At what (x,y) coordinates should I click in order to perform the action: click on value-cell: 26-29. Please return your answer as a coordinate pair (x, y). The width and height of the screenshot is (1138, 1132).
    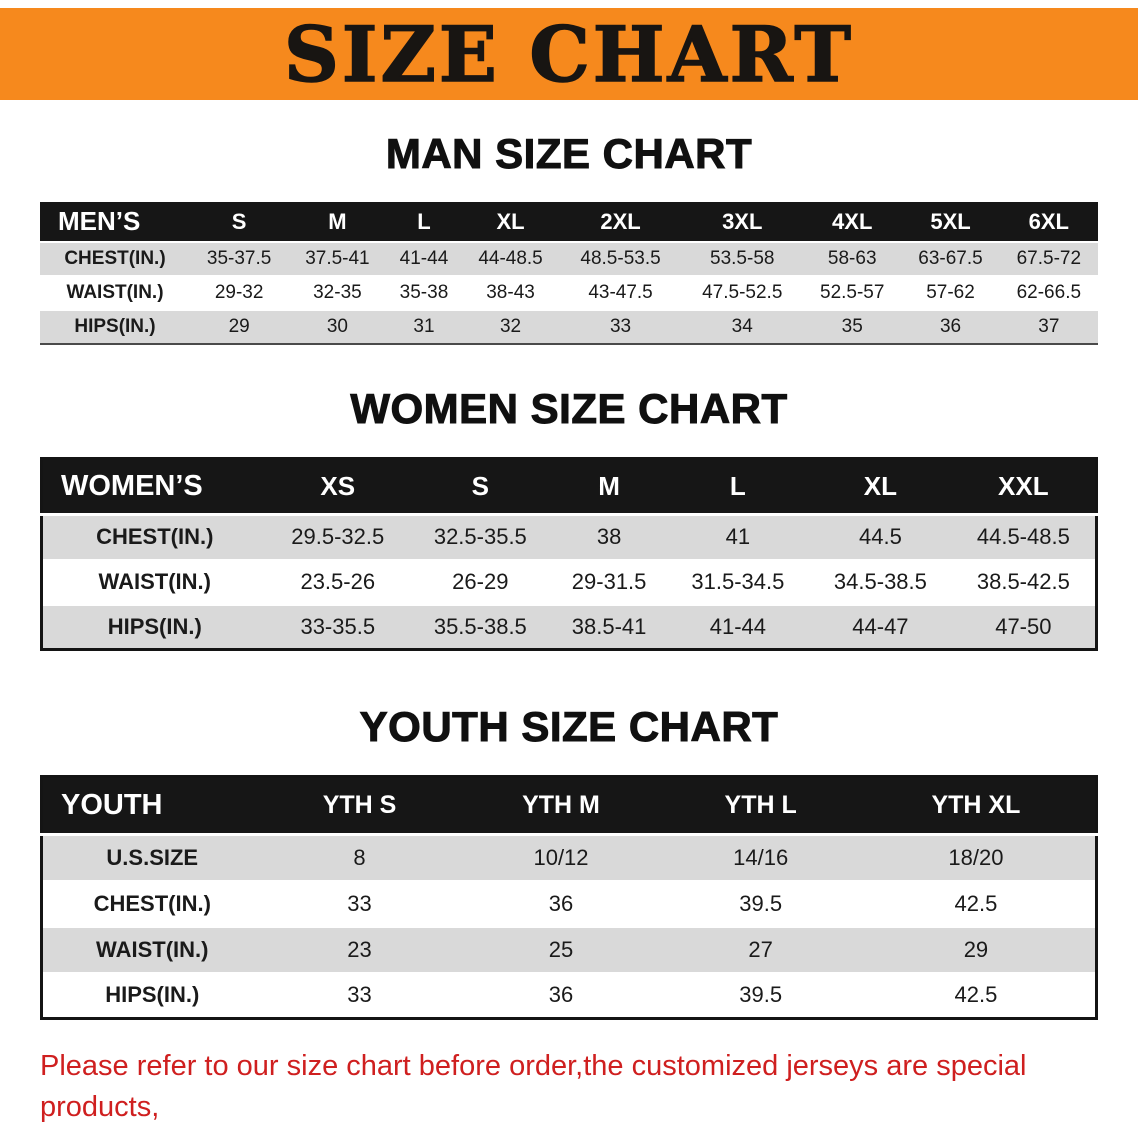
    Looking at the image, I should click on (480, 581).